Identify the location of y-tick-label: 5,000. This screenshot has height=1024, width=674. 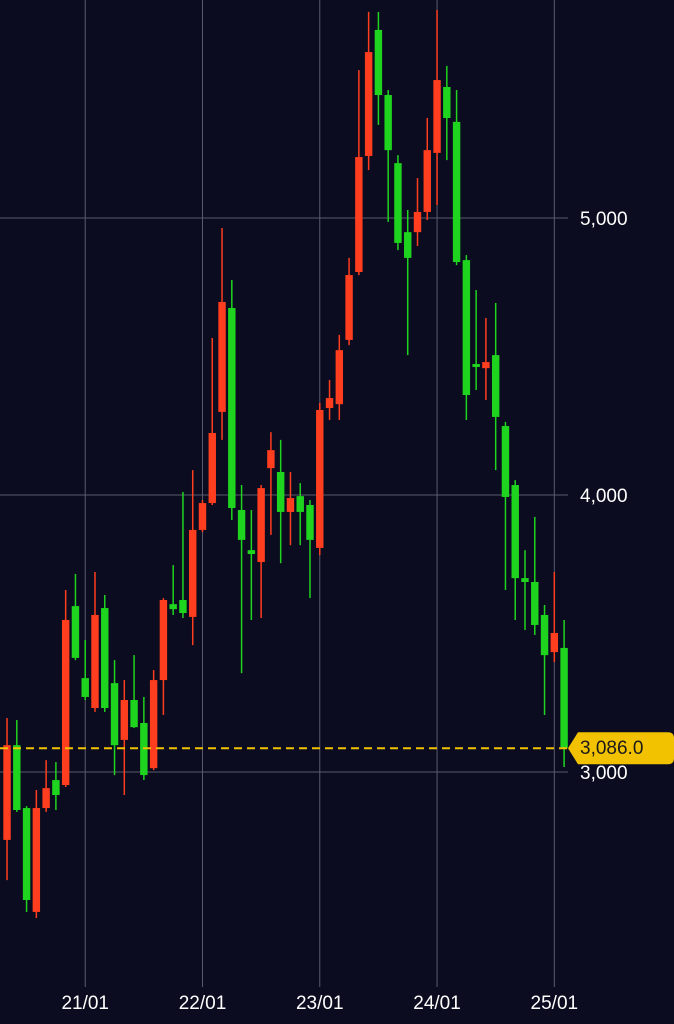
(604, 219).